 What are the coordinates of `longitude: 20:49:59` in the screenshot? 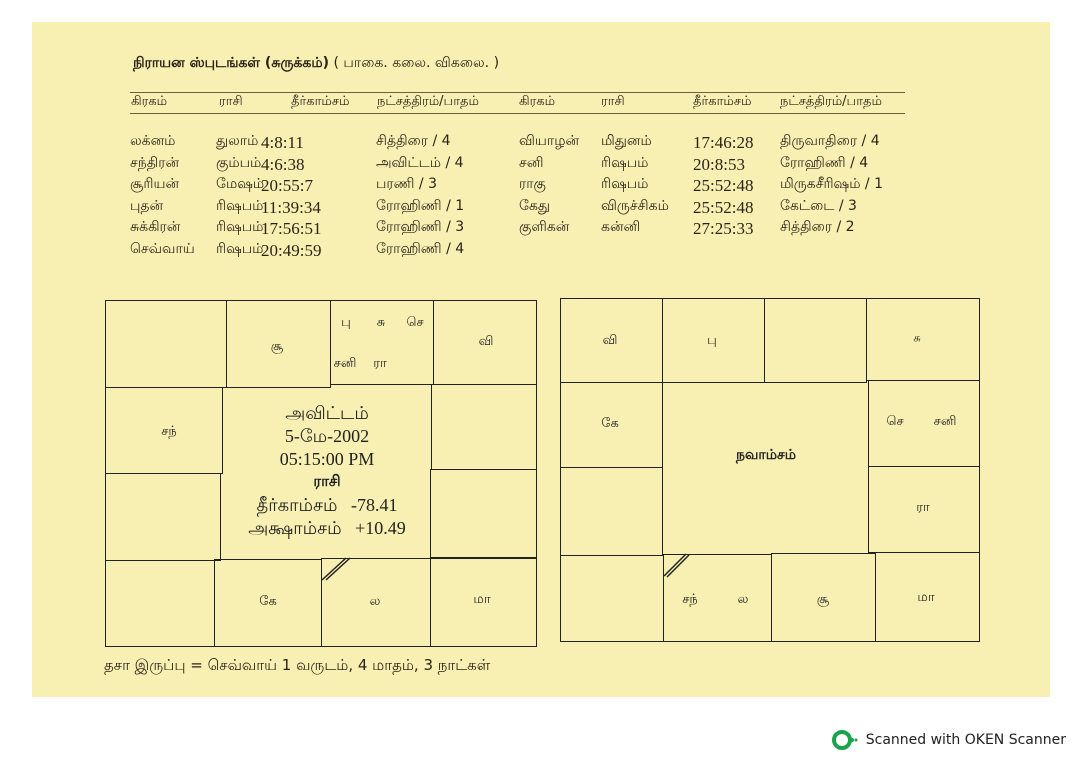 It's located at (291, 250).